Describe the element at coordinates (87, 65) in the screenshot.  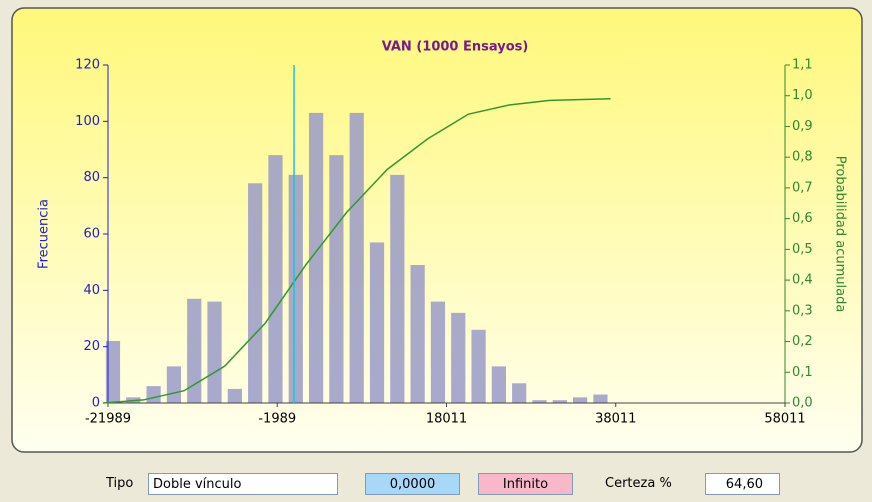
I see `y-tick-label: 120` at that location.